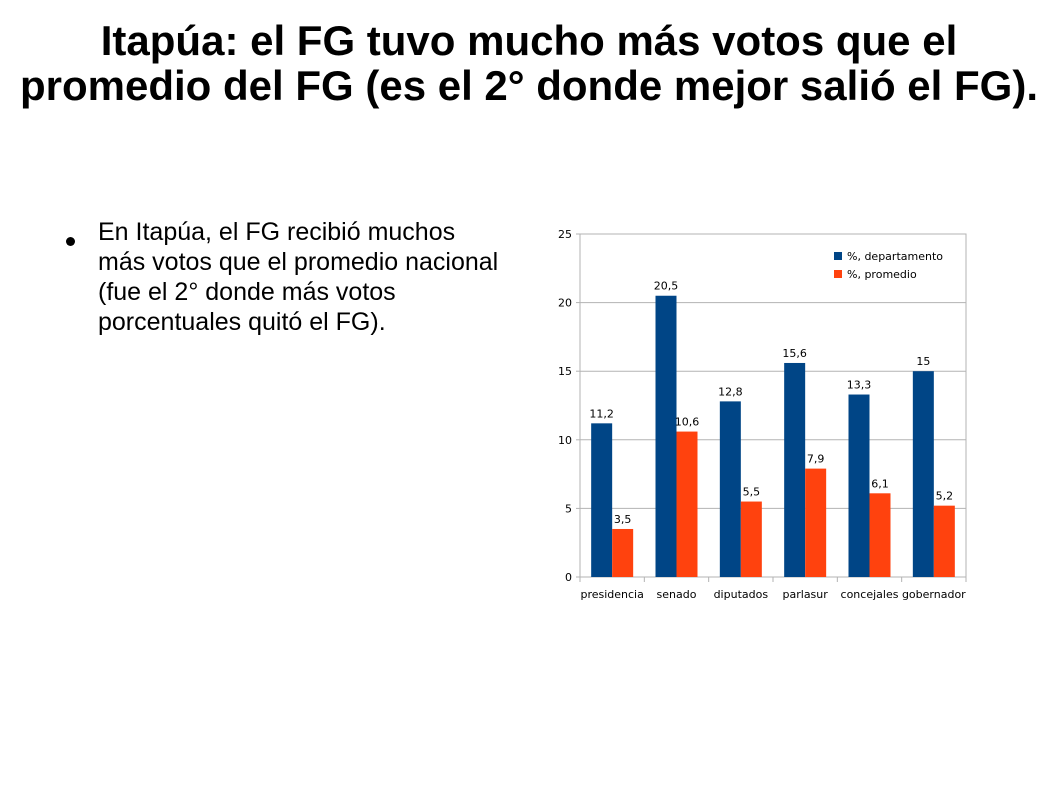 The image size is (1058, 793). What do you see at coordinates (882, 274) in the screenshot?
I see `legend-label: %, promedio` at bounding box center [882, 274].